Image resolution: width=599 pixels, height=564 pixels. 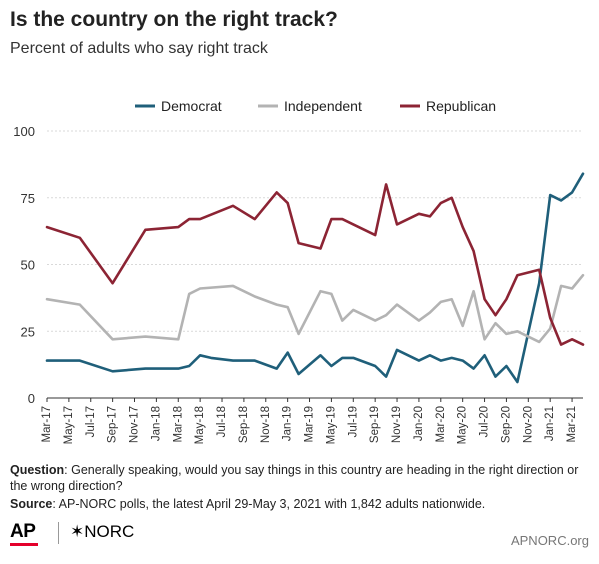 I want to click on x-tick-label: Nov-17, so click(x=135, y=424).